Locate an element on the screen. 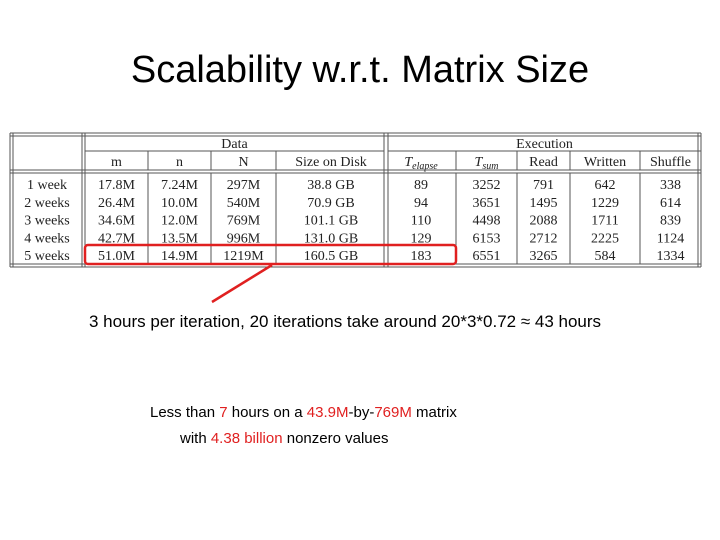  cell: 3265 is located at coordinates (544, 256).